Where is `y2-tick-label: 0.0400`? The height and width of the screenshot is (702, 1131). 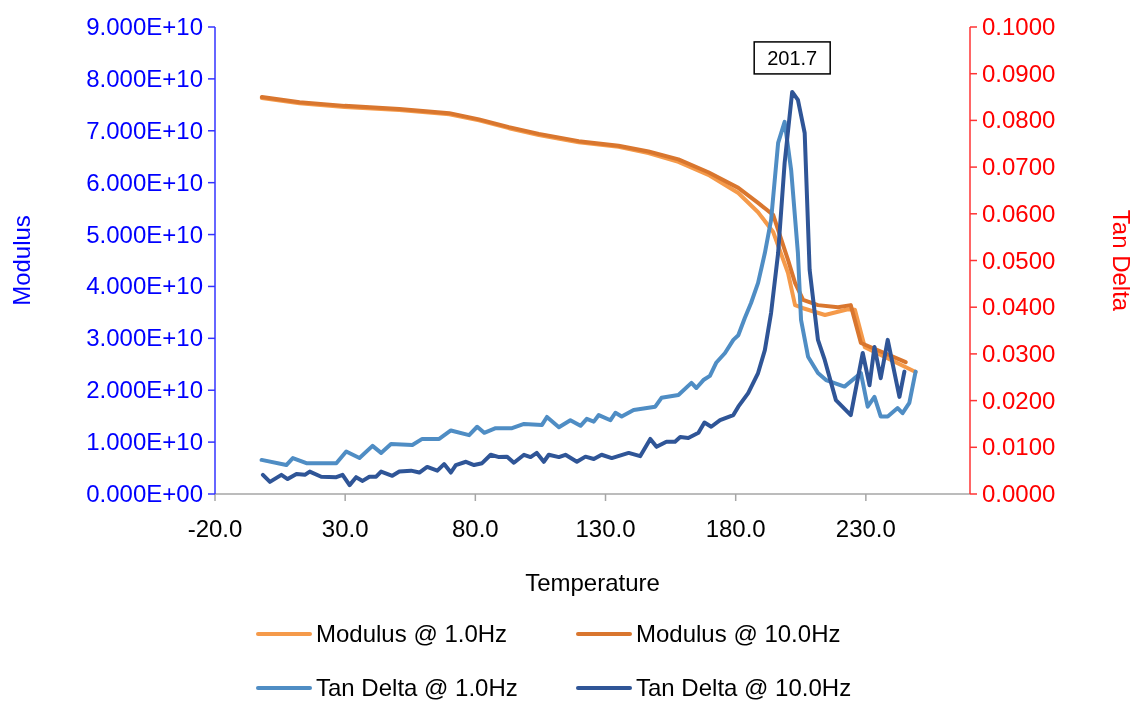
y2-tick-label: 0.0400 is located at coordinates (1019, 307).